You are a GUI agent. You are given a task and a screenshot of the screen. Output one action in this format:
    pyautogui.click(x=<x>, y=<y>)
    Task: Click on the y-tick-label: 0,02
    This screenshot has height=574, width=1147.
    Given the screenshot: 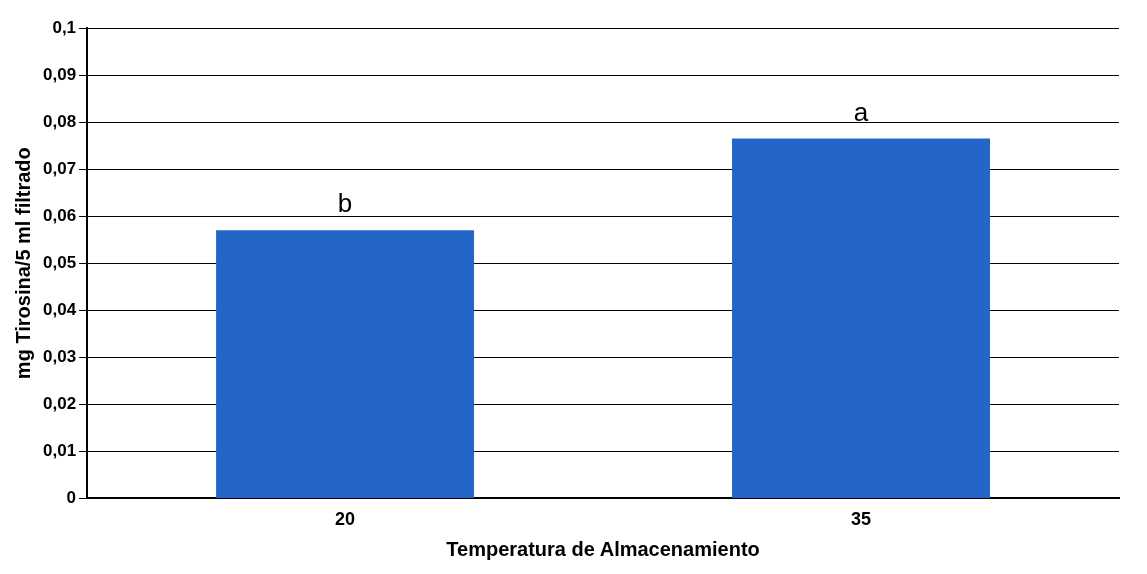 What is the action you would take?
    pyautogui.click(x=59, y=404)
    